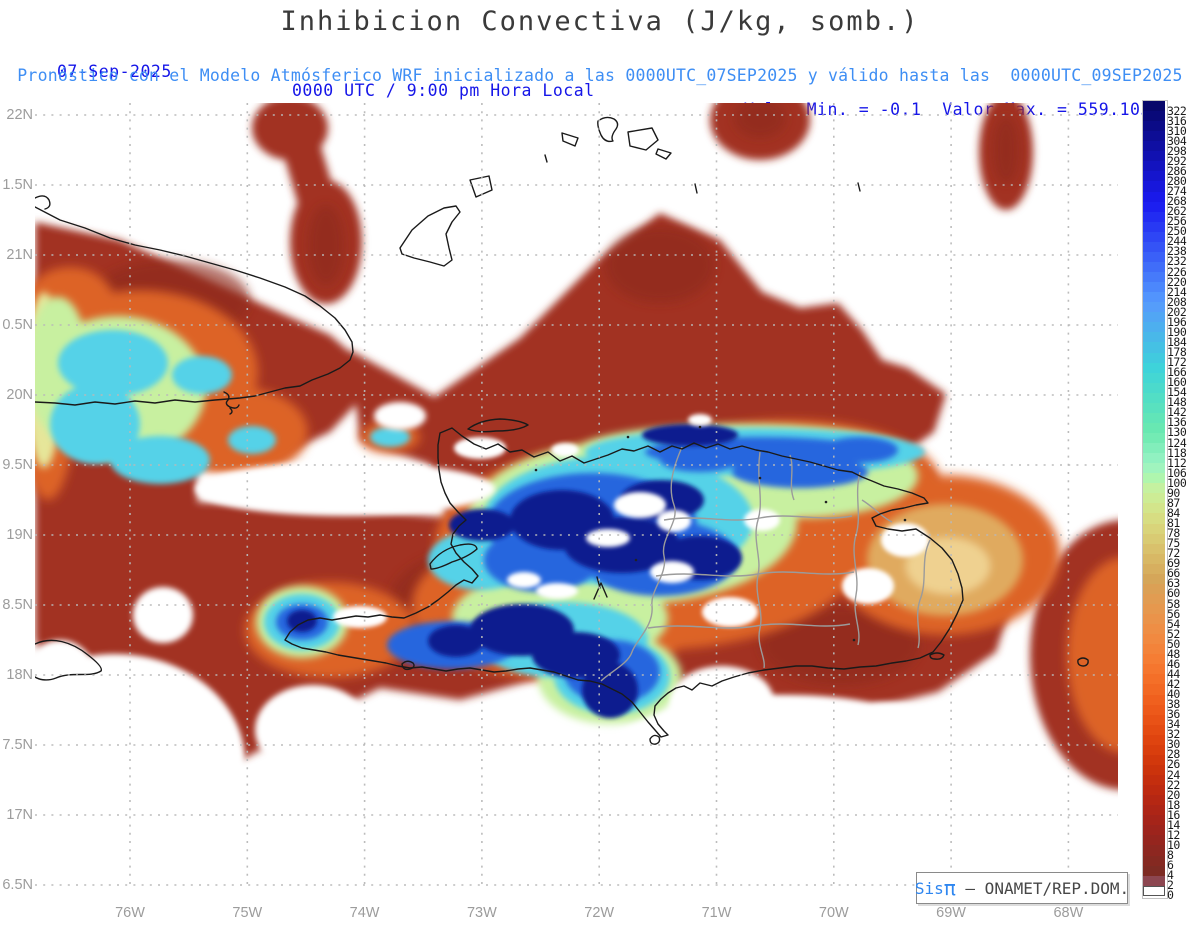 This screenshot has width=1200, height=927. I want to click on lon-tick-label: 73W, so click(481, 913).